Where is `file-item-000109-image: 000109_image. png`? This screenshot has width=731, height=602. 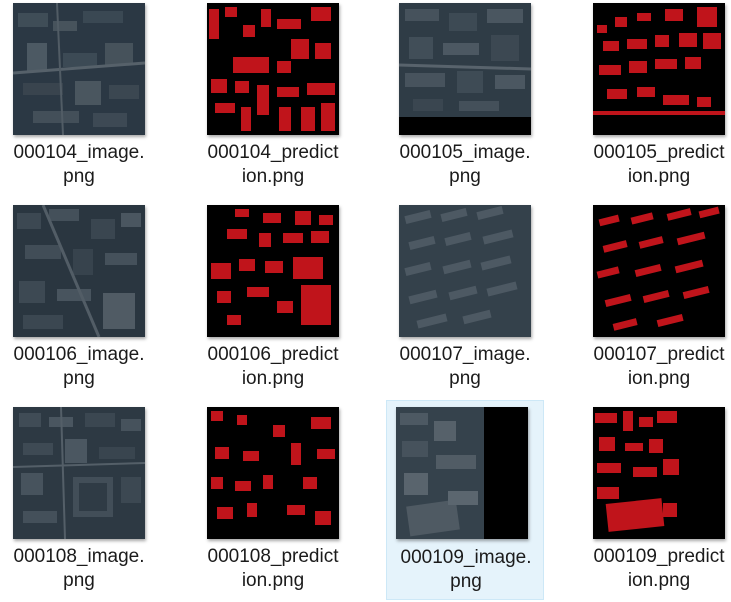
file-item-000109-image: 000109_image. png is located at coordinates (465, 500).